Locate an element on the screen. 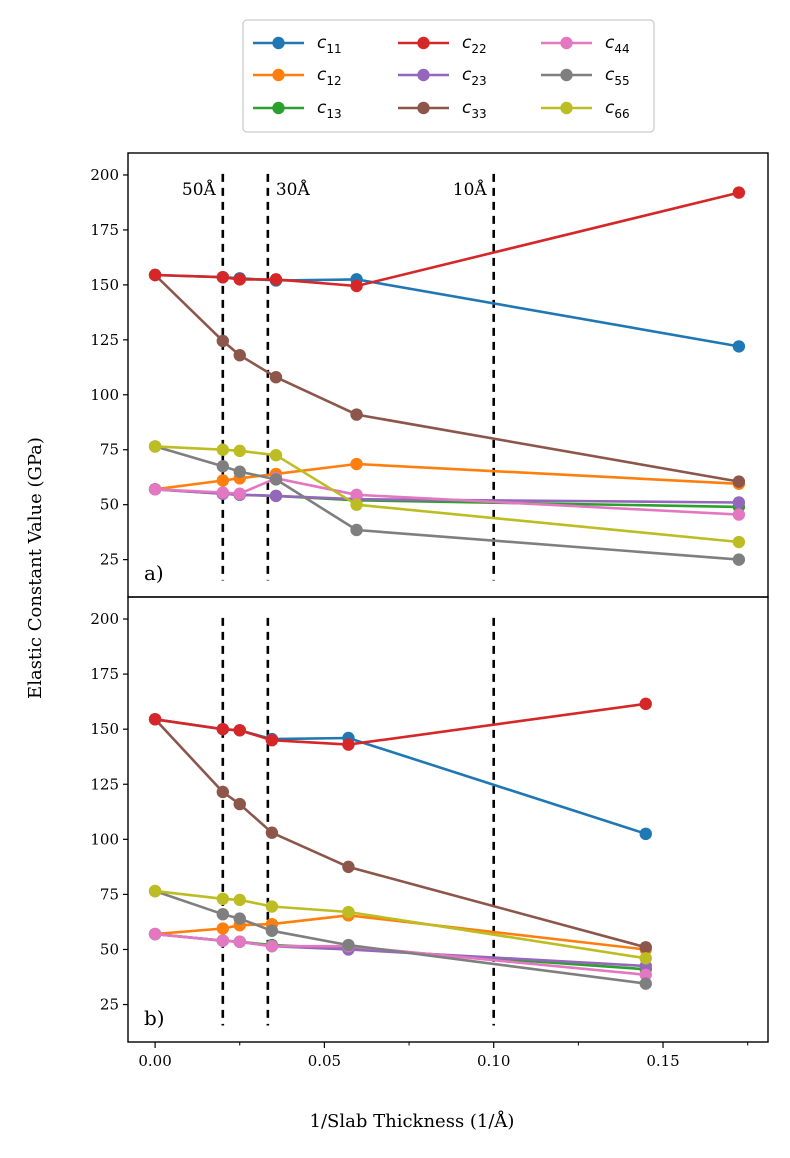  x-tick-label: 0.05 is located at coordinates (324, 1061).